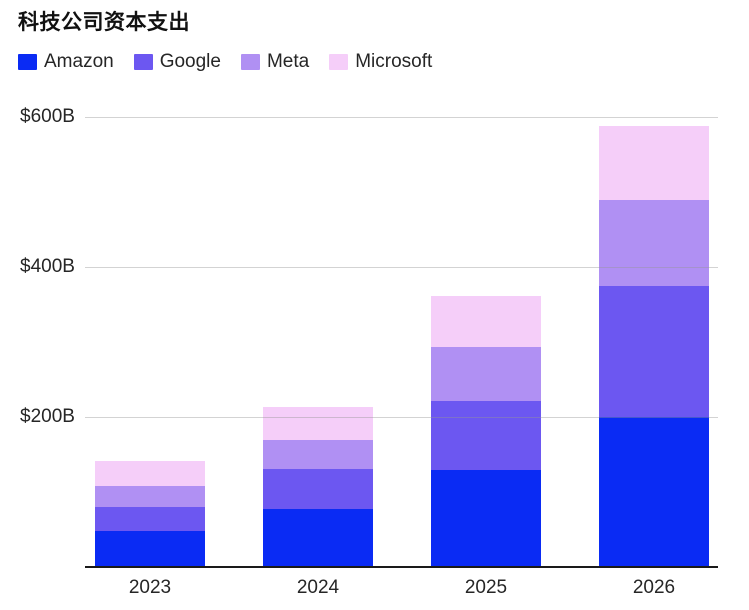  I want to click on y-axis-label-200: $200B, so click(47, 416).